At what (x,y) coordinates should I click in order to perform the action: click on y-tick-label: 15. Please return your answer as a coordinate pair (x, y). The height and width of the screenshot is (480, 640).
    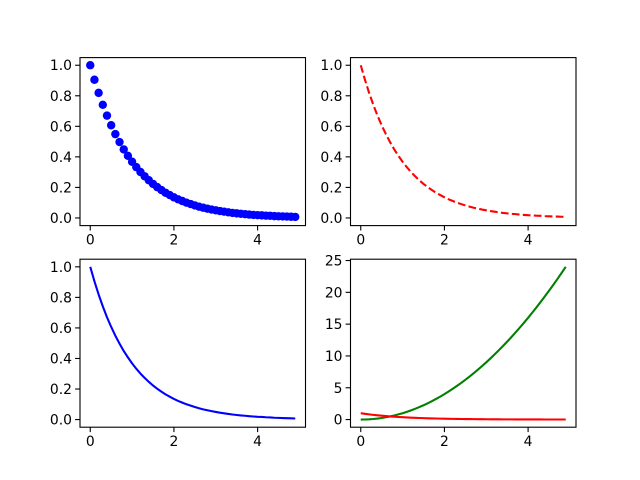
    Looking at the image, I should click on (334, 325).